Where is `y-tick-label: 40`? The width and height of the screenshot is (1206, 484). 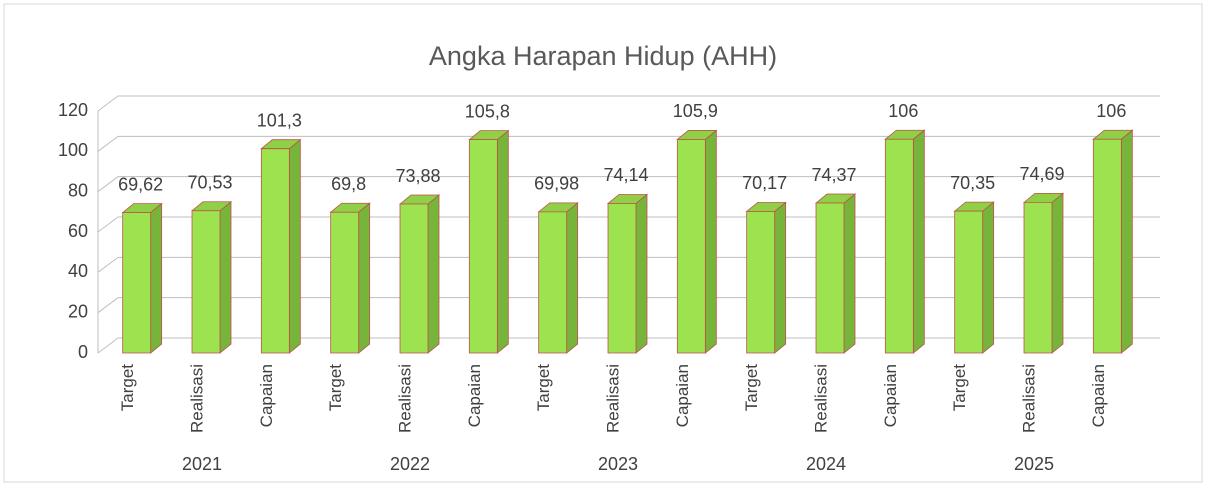
y-tick-label: 40 is located at coordinates (78, 271).